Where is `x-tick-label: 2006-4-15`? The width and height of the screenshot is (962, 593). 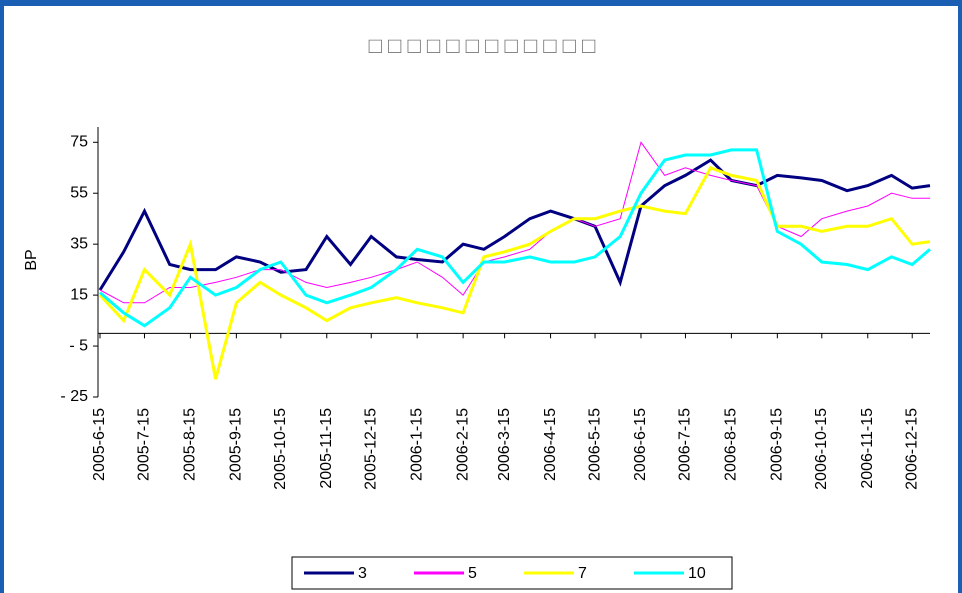 x-tick-label: 2006-4-15 is located at coordinates (550, 444).